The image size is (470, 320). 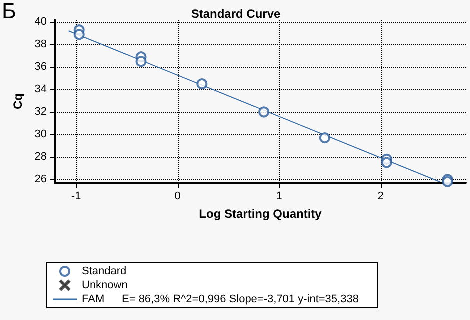 I want to click on legend-label: Standard, so click(x=104, y=272).